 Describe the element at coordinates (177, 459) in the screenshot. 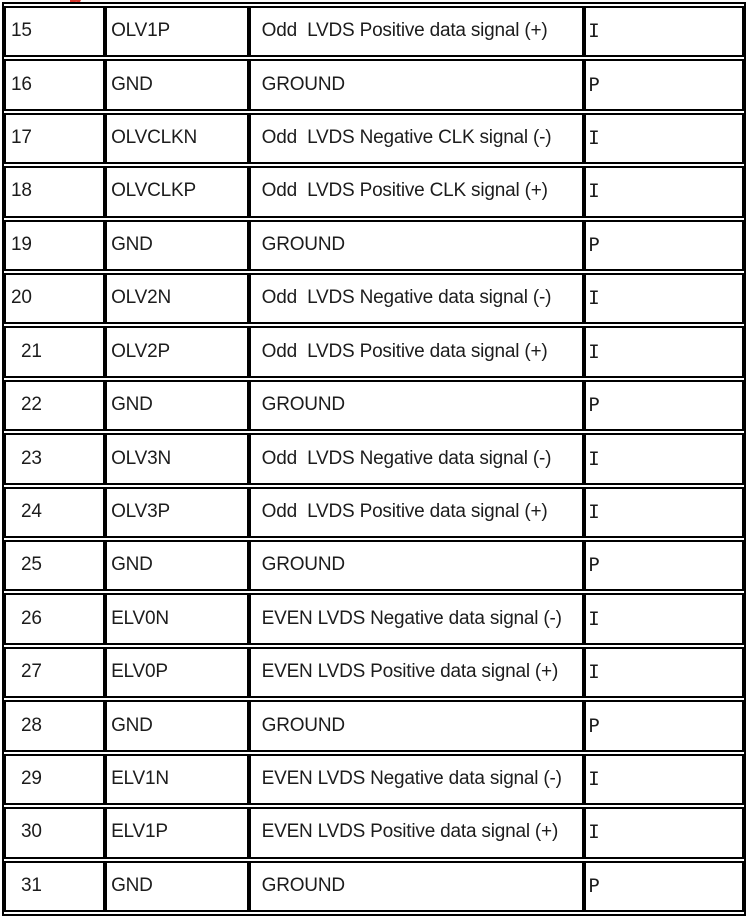

I see `signal-name-cell: OLV3N` at that location.